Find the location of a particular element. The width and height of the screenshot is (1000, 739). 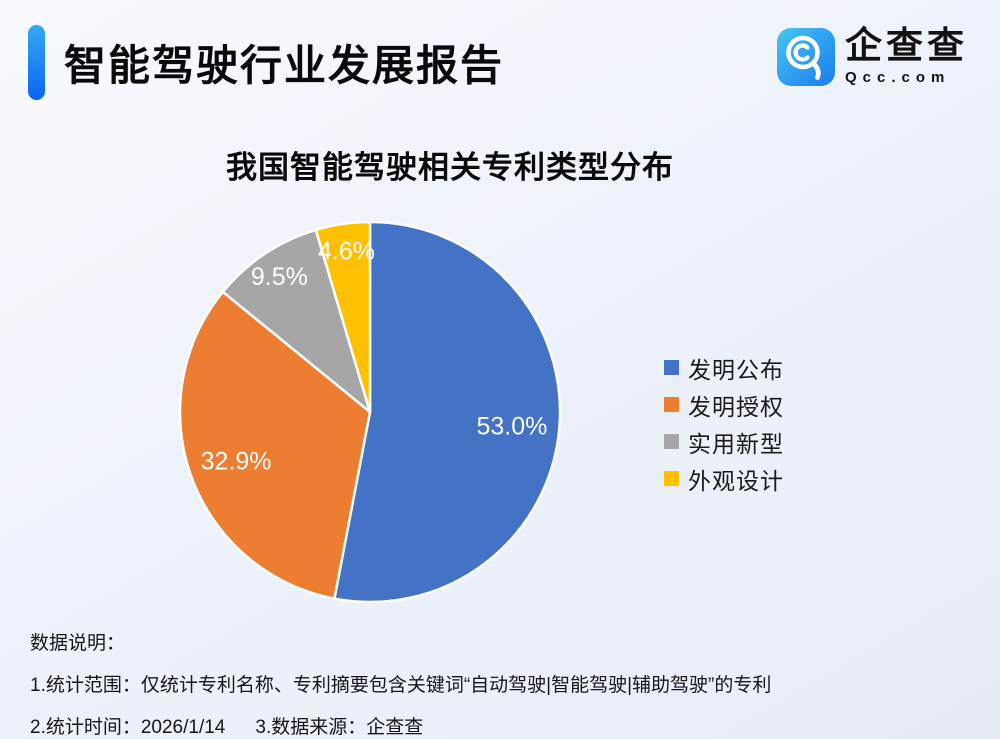

legend-item-design: 外观设计 is located at coordinates (724, 478).